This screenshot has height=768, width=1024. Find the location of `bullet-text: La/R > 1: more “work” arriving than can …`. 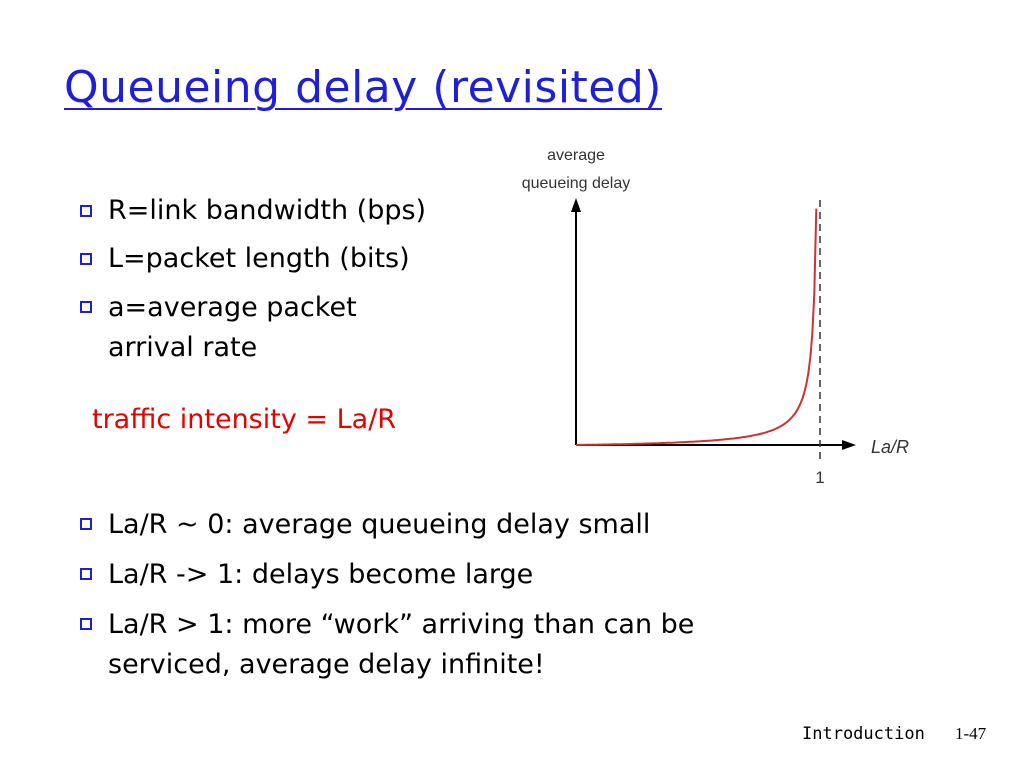

bullet-text: La/R > 1: more “work” arriving than can … is located at coordinates (401, 644).